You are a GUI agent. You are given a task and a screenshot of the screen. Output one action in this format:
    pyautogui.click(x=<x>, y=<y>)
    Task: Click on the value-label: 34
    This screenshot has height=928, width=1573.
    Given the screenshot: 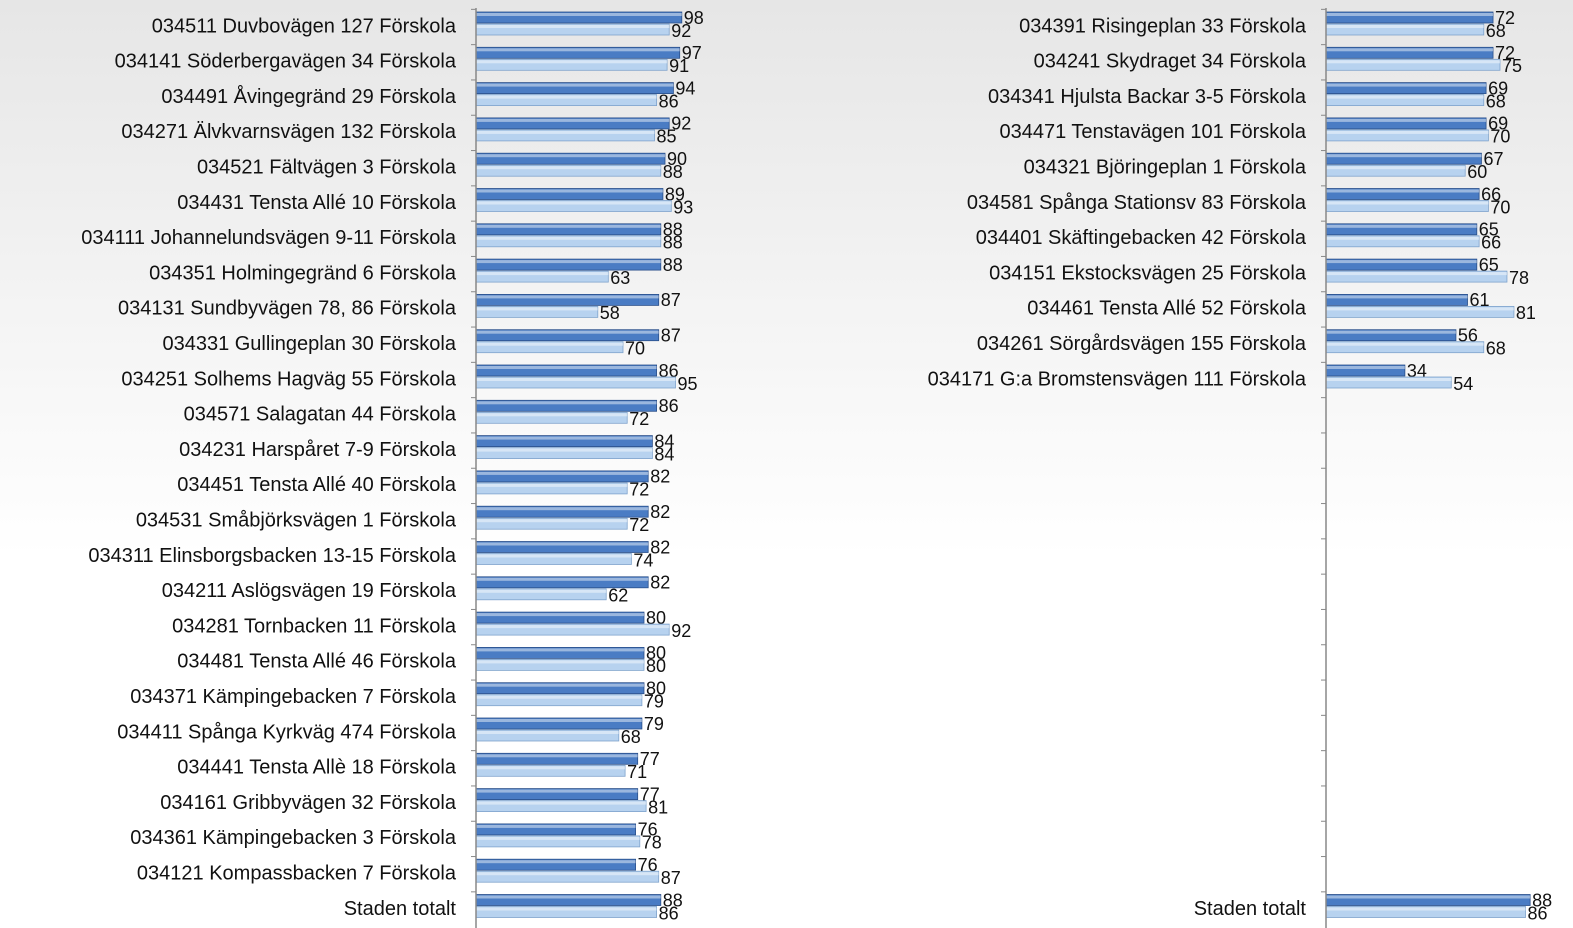 What is the action you would take?
    pyautogui.click(x=1417, y=371)
    